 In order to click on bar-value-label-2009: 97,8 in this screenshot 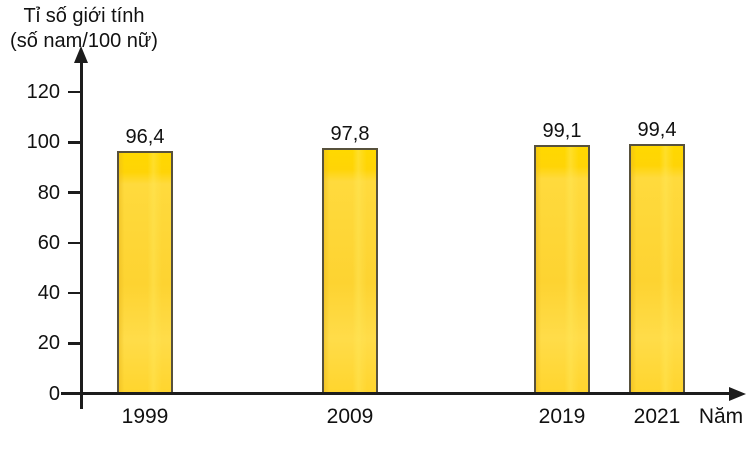, I will do `click(350, 133)`.